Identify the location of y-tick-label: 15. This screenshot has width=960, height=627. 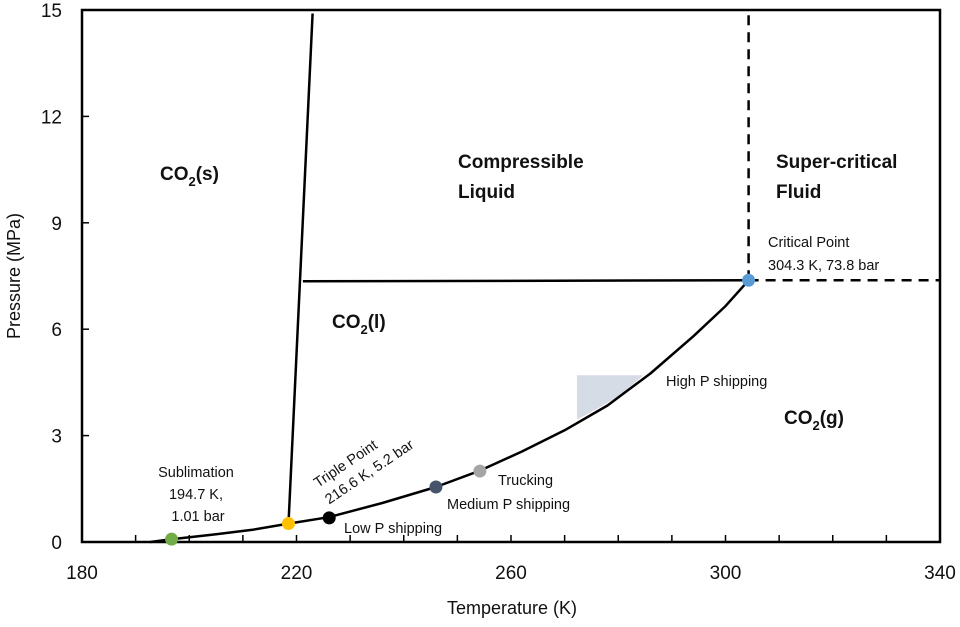
(51, 11).